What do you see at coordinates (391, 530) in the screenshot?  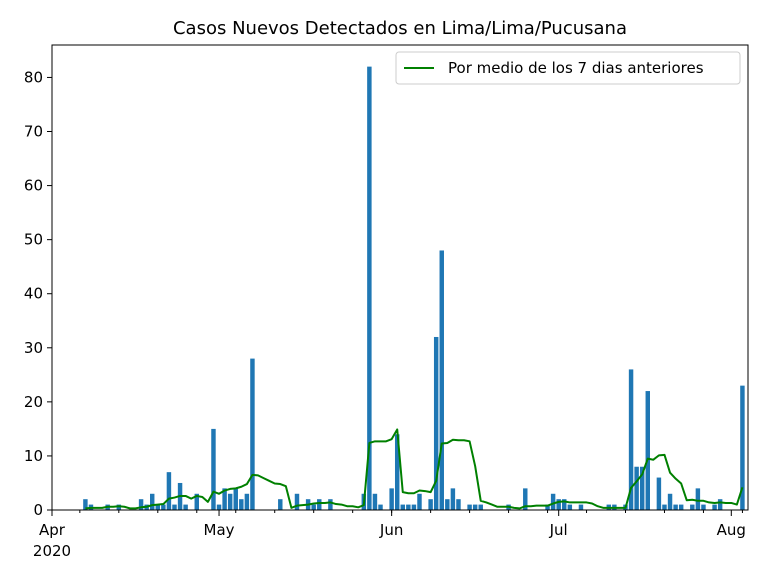 I see `x-tick-label: Jun` at bounding box center [391, 530].